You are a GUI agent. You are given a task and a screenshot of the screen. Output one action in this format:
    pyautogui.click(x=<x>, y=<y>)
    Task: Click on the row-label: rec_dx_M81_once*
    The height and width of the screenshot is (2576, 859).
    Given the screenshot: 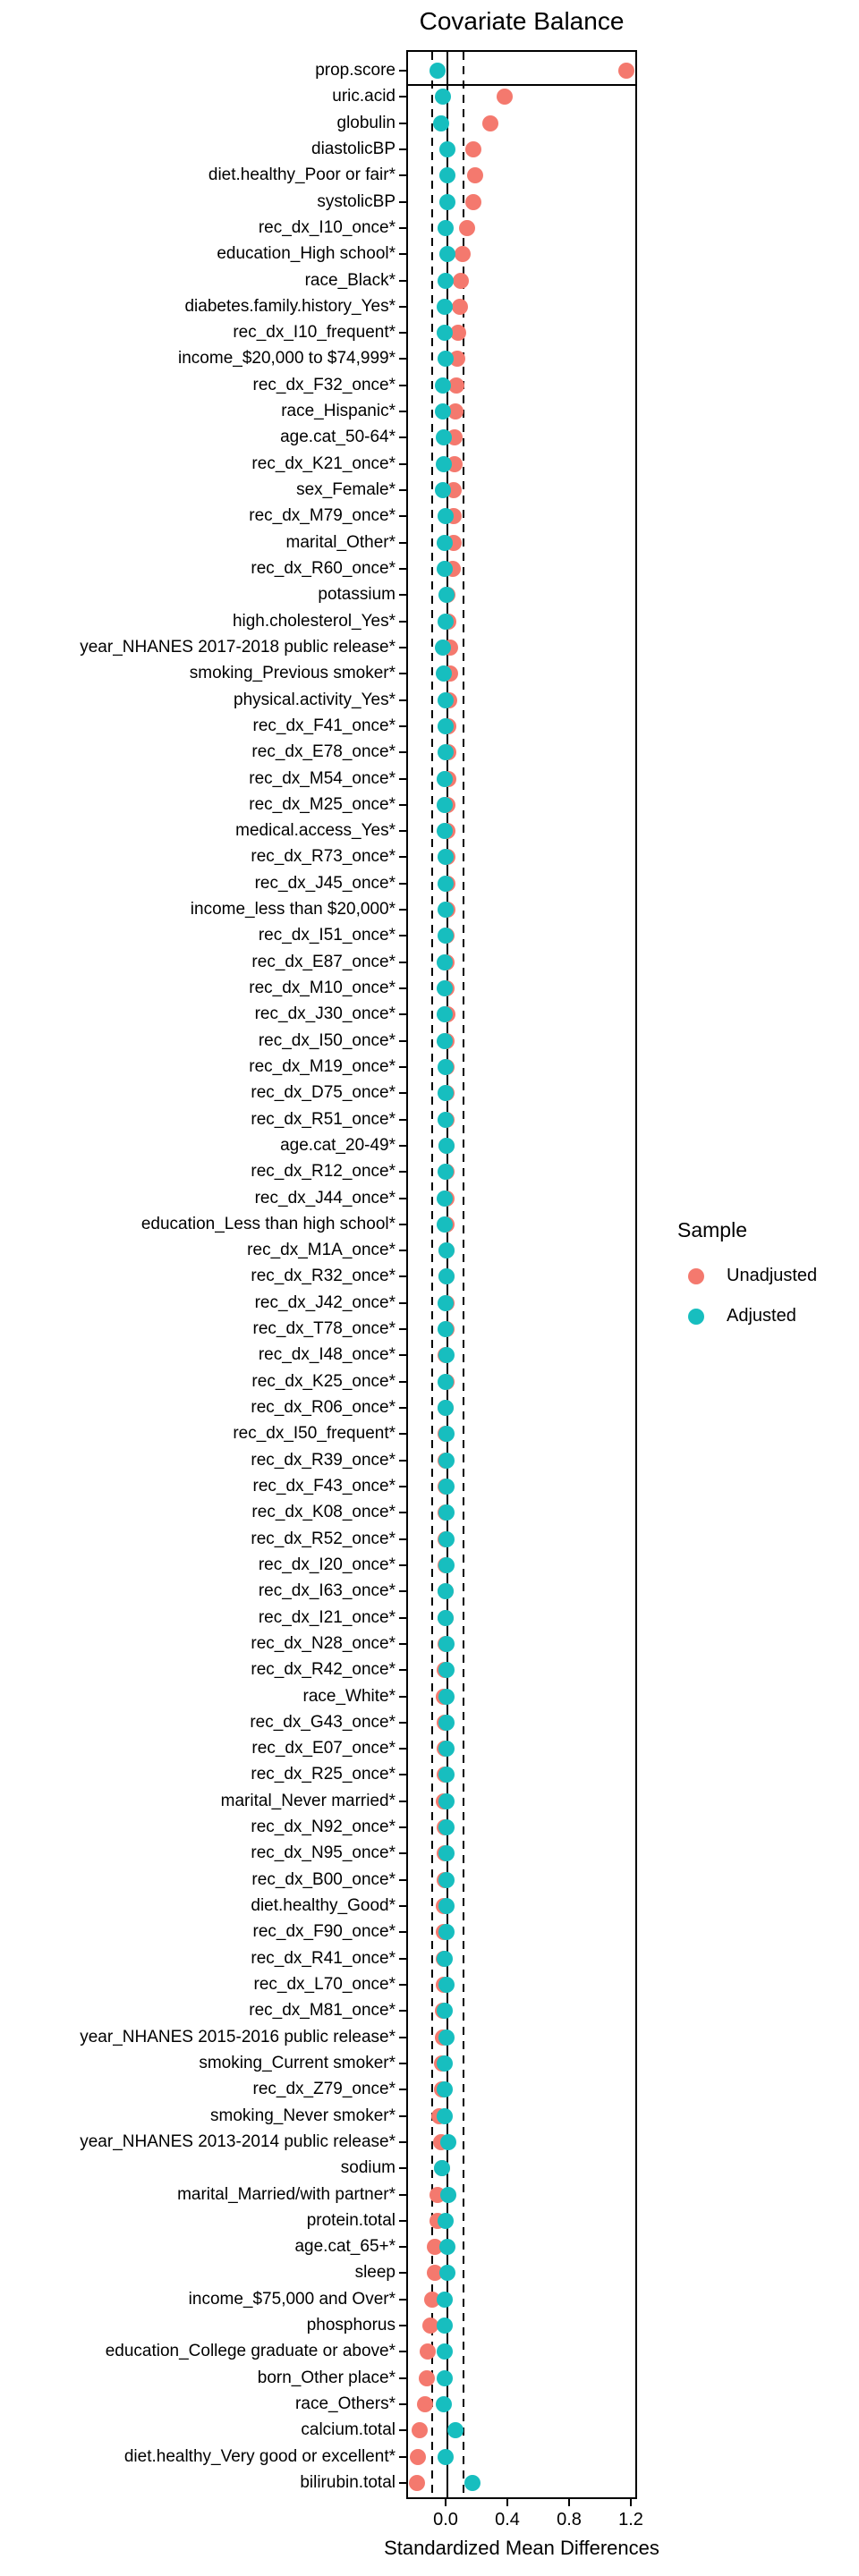 What is the action you would take?
    pyautogui.click(x=322, y=2011)
    